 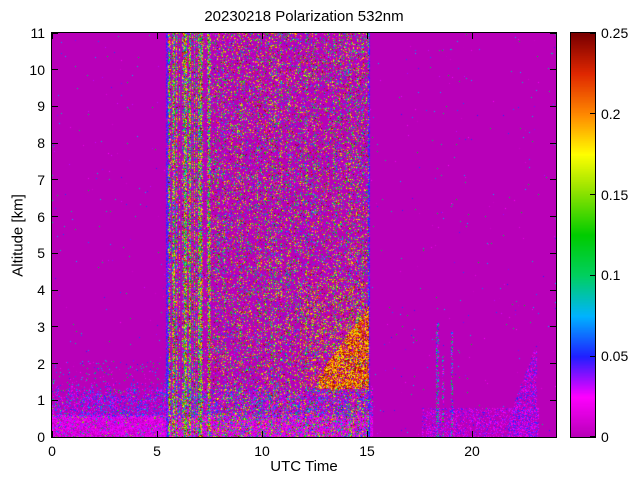 What do you see at coordinates (41, 253) in the screenshot?
I see `y-tick-label: 5` at bounding box center [41, 253].